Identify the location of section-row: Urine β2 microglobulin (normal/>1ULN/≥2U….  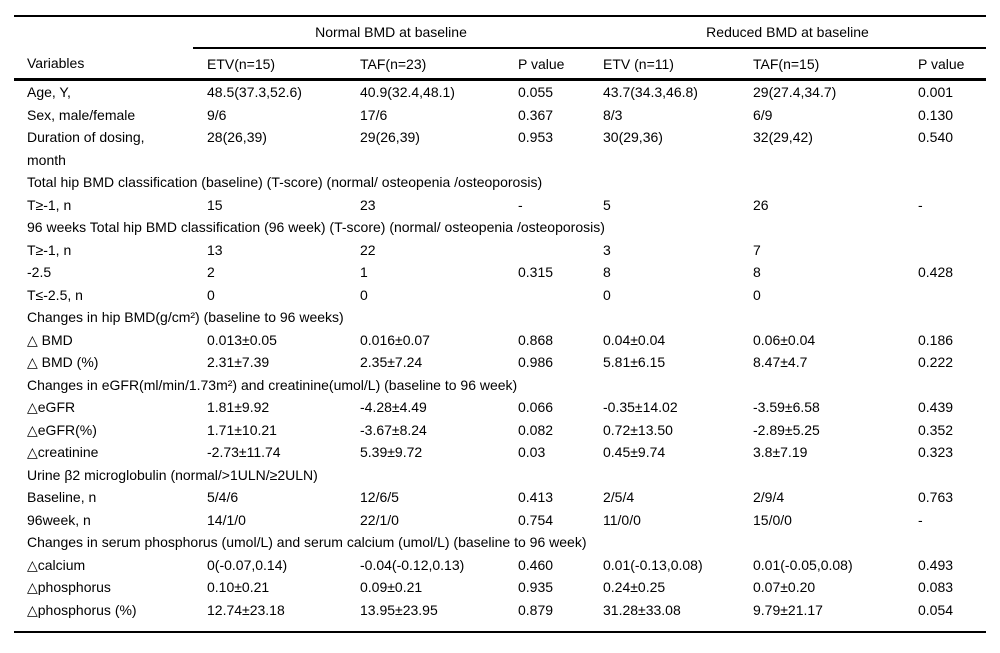
(500, 475).